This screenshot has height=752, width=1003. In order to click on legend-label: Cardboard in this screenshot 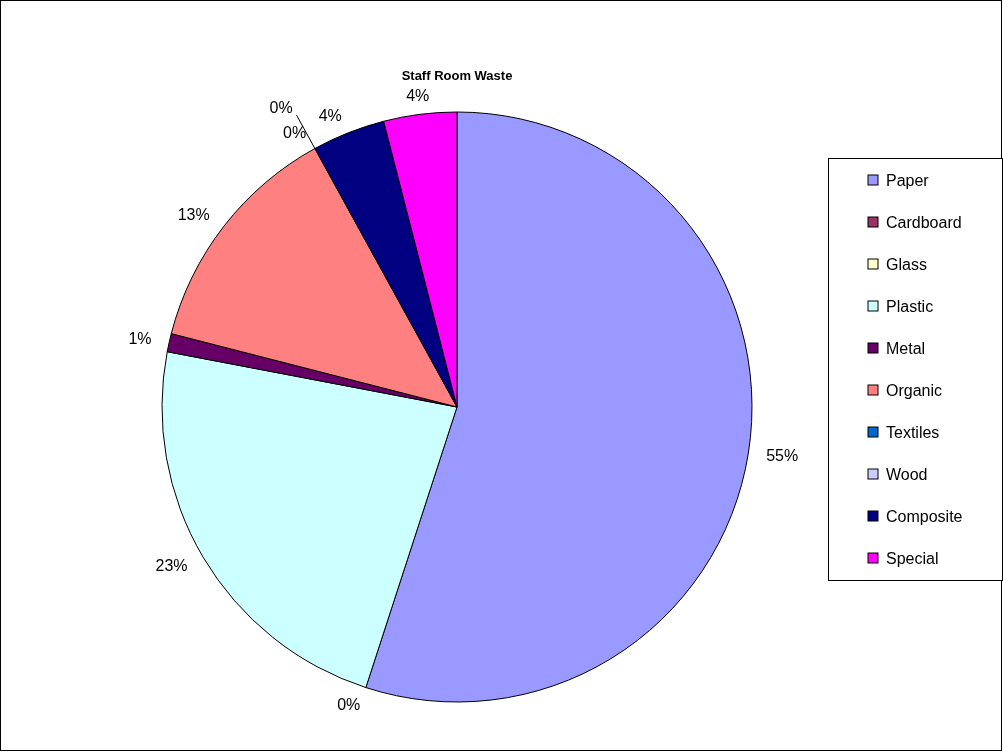, I will do `click(924, 222)`.